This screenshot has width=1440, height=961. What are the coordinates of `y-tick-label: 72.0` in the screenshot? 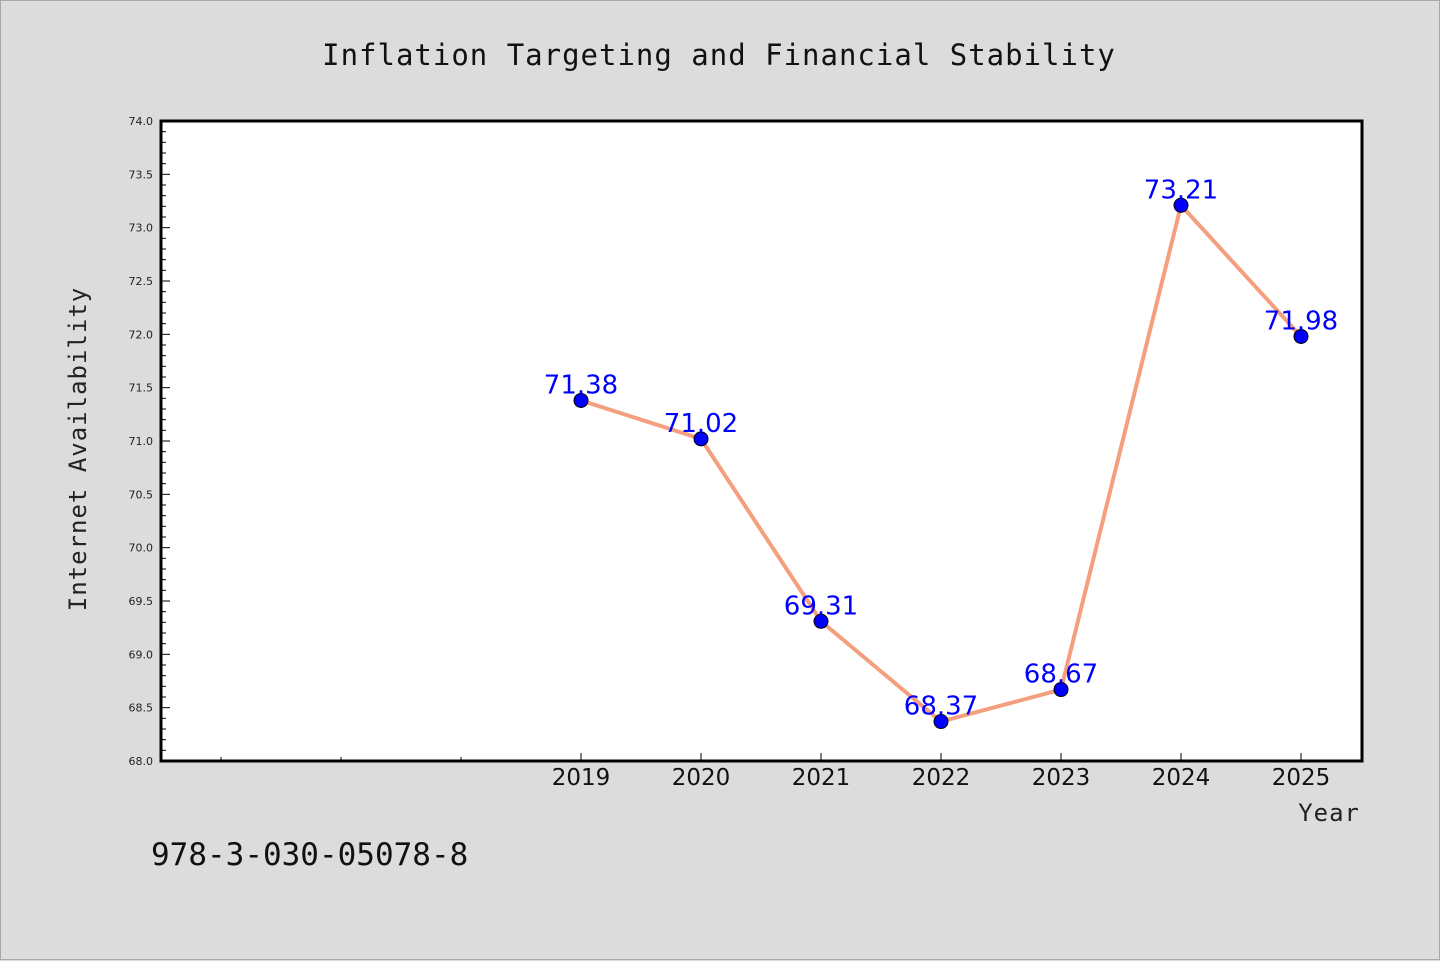 It's located at (141, 334).